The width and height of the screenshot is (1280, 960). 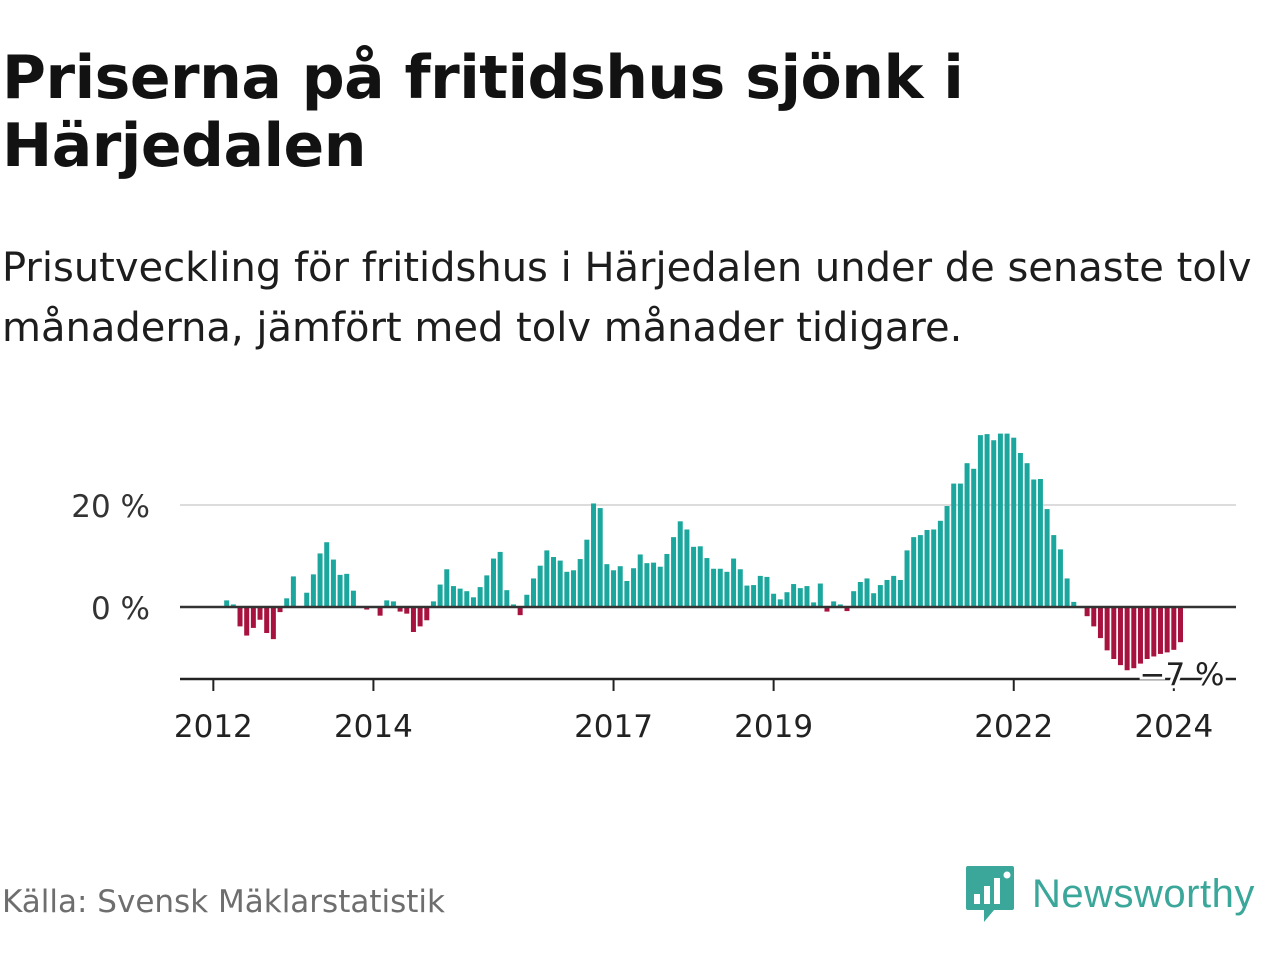 What do you see at coordinates (110, 507) in the screenshot?
I see `y-tick-label: 20 %` at bounding box center [110, 507].